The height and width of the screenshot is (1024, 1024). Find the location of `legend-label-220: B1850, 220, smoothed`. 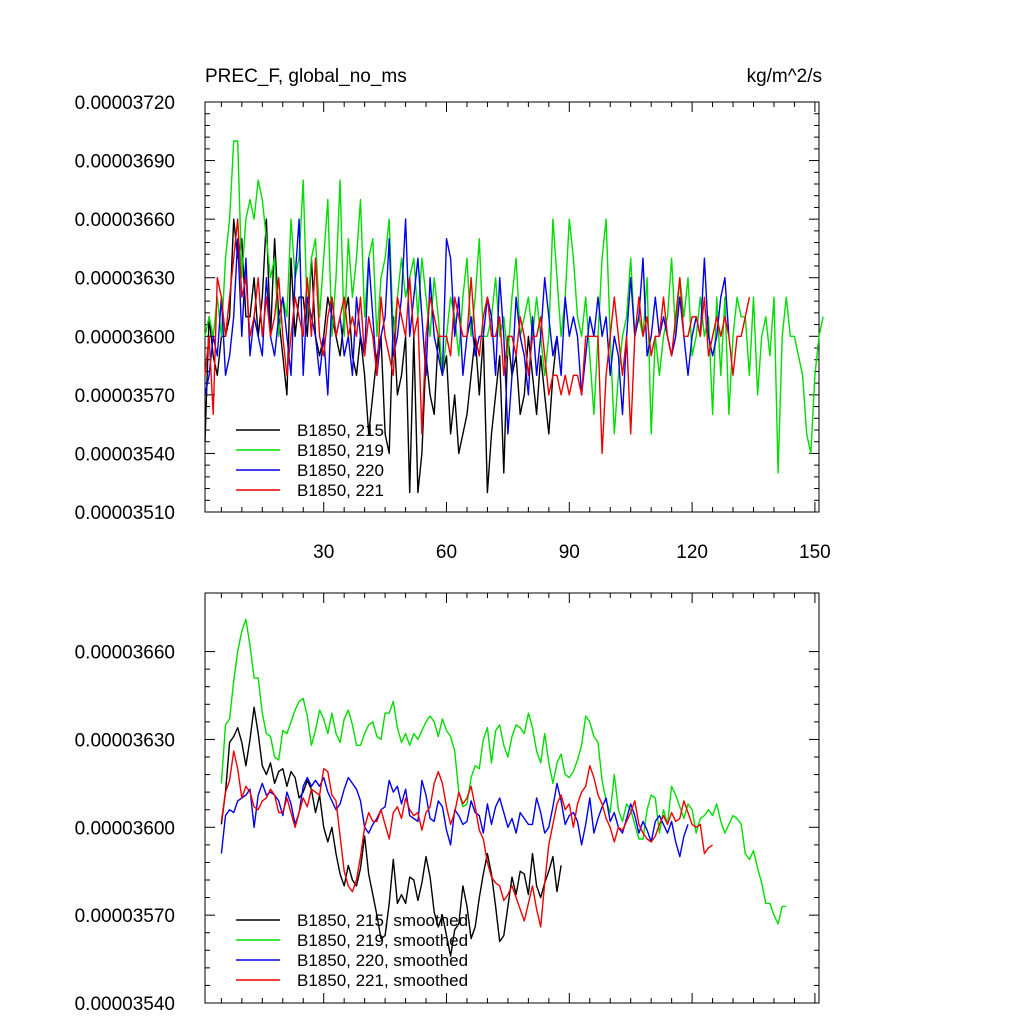

legend-label-220: B1850, 220, smoothed is located at coordinates (382, 960).